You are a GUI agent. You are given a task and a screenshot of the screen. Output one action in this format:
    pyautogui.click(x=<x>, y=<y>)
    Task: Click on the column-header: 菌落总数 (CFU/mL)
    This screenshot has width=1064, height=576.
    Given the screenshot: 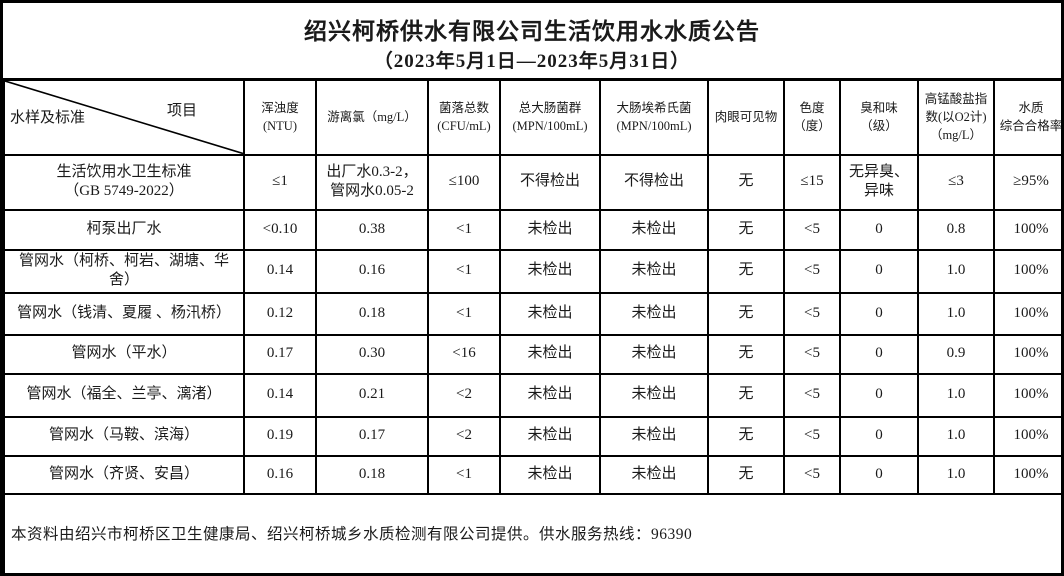 What is the action you would take?
    pyautogui.click(x=464, y=117)
    